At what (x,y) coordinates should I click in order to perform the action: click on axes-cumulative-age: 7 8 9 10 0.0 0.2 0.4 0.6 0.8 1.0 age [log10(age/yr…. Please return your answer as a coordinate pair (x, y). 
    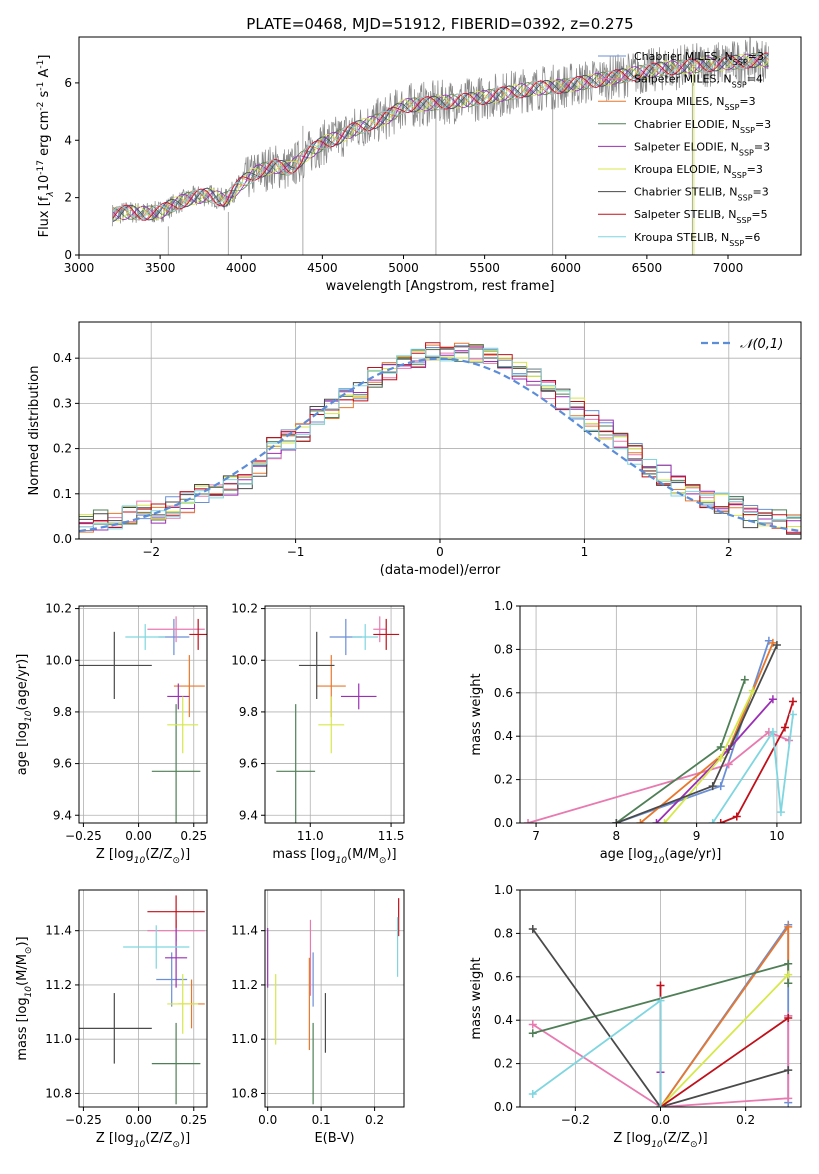
    Looking at the image, I should click on (635, 732).